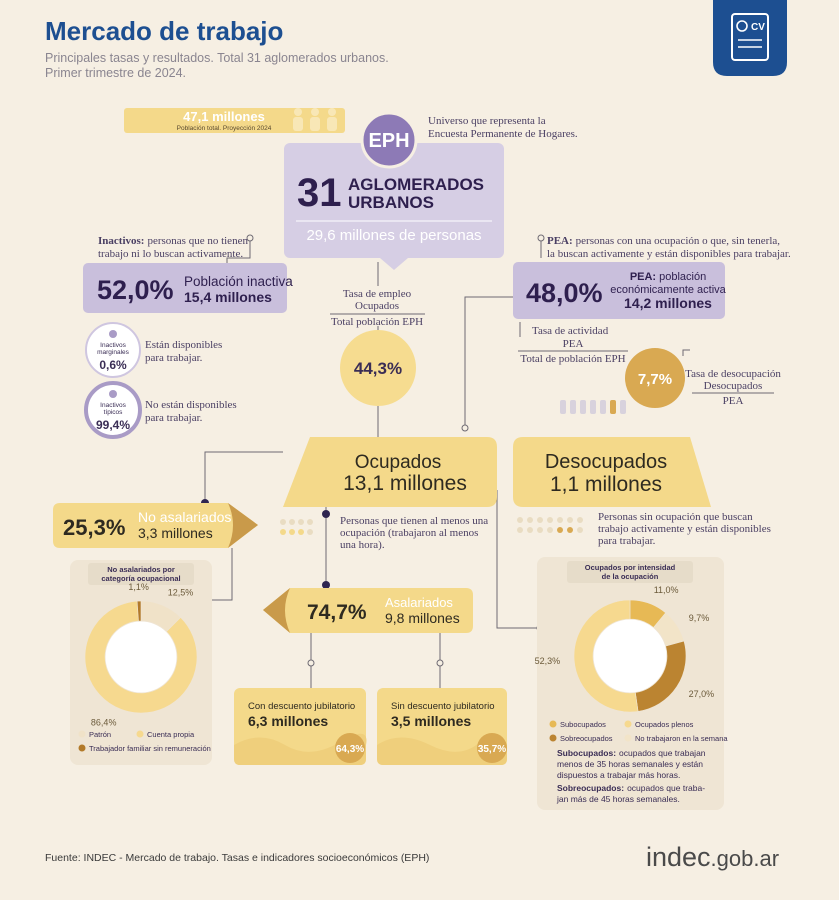 The width and height of the screenshot is (839, 900). I want to click on definition: Sobreocupados: ocupados que traba-, so click(631, 788).